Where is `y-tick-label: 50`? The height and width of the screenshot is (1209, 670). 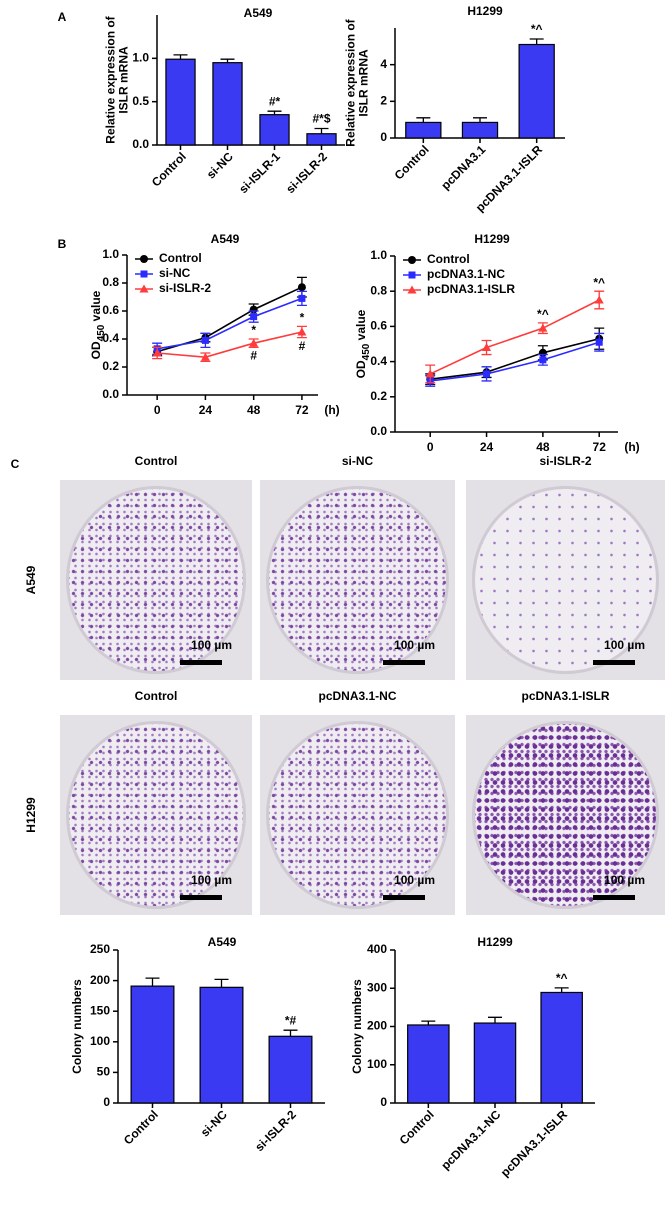 y-tick-label: 50 is located at coordinates (104, 1072).